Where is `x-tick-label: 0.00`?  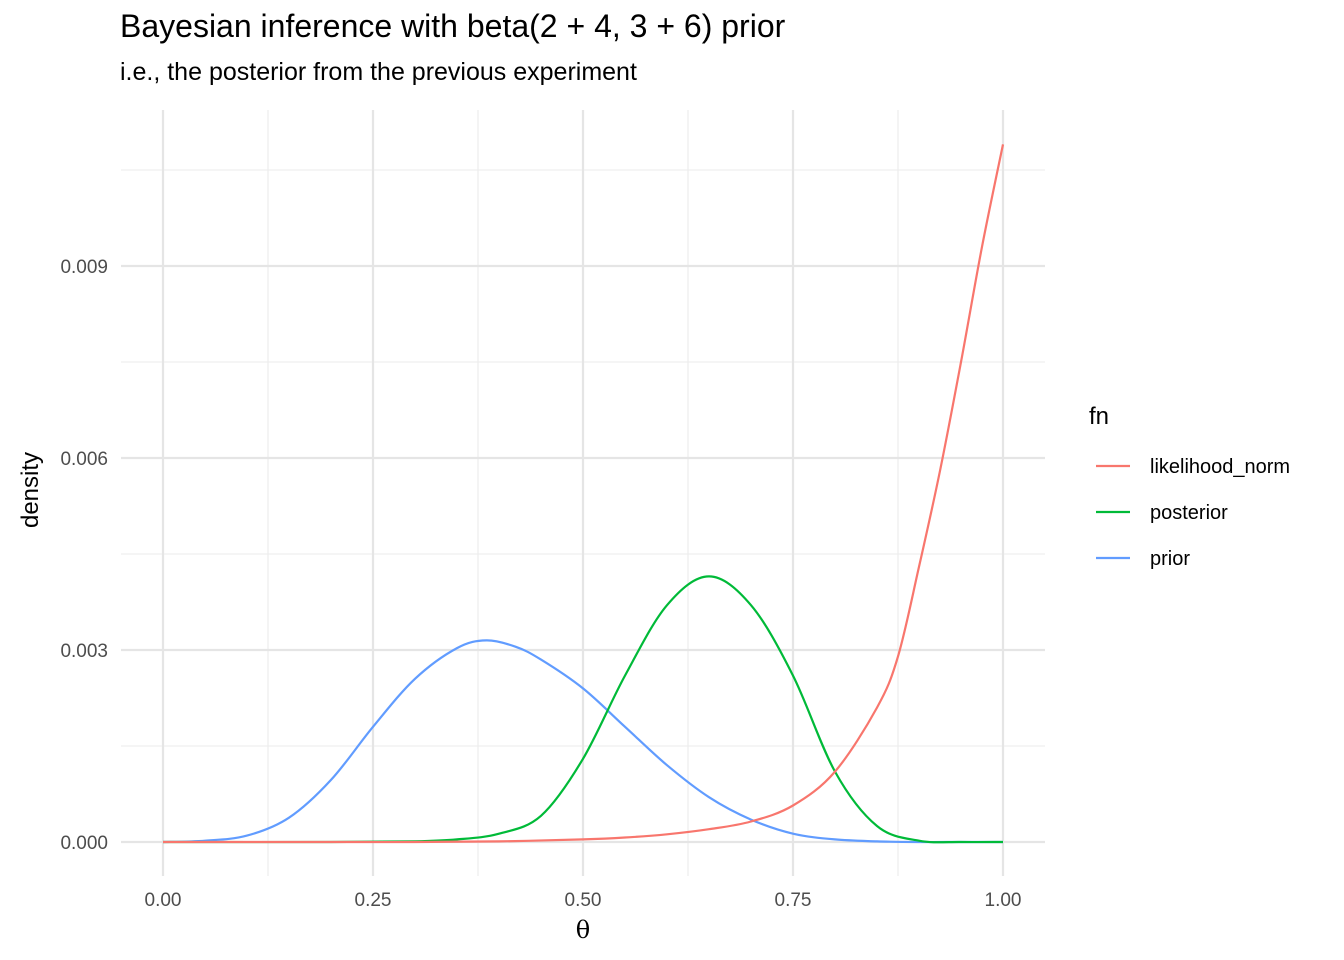 x-tick-label: 0.00 is located at coordinates (163, 900).